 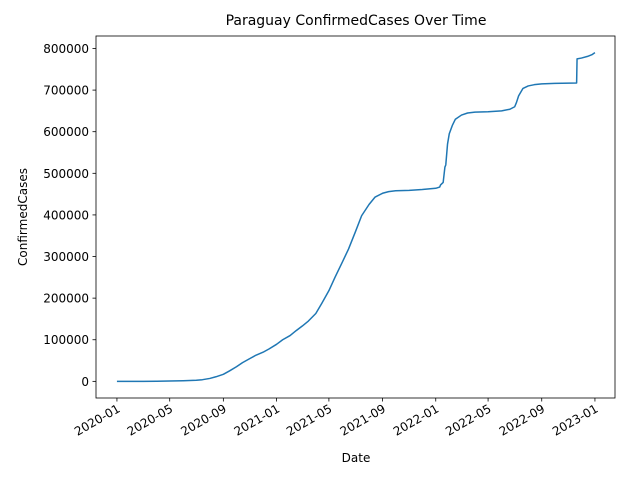 What do you see at coordinates (66, 257) in the screenshot?
I see `y-tick-label: 300000` at bounding box center [66, 257].